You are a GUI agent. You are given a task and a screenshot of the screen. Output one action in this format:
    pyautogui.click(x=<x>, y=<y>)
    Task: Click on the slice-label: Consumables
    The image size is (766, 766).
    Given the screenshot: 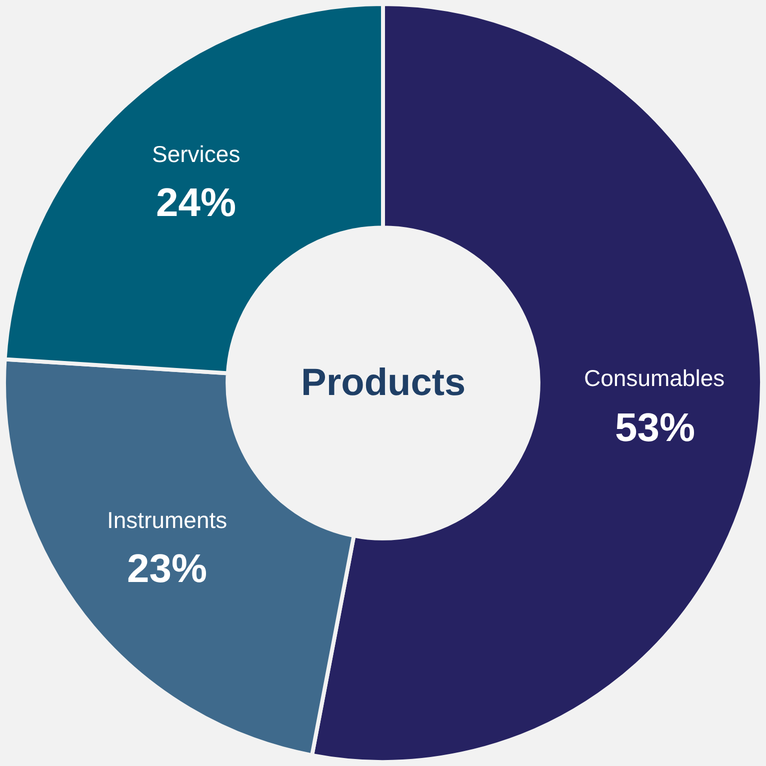 What is the action you would take?
    pyautogui.click(x=654, y=378)
    